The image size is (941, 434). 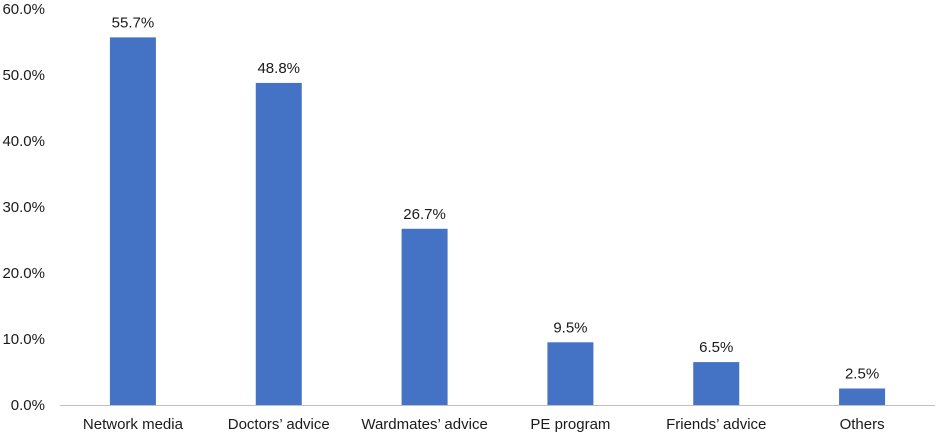 I want to click on y-axis-ticks: 0.0% 10.0% 20.0% 30.0% 40.0% 50.0% 60.0%, so click(x=23, y=207).